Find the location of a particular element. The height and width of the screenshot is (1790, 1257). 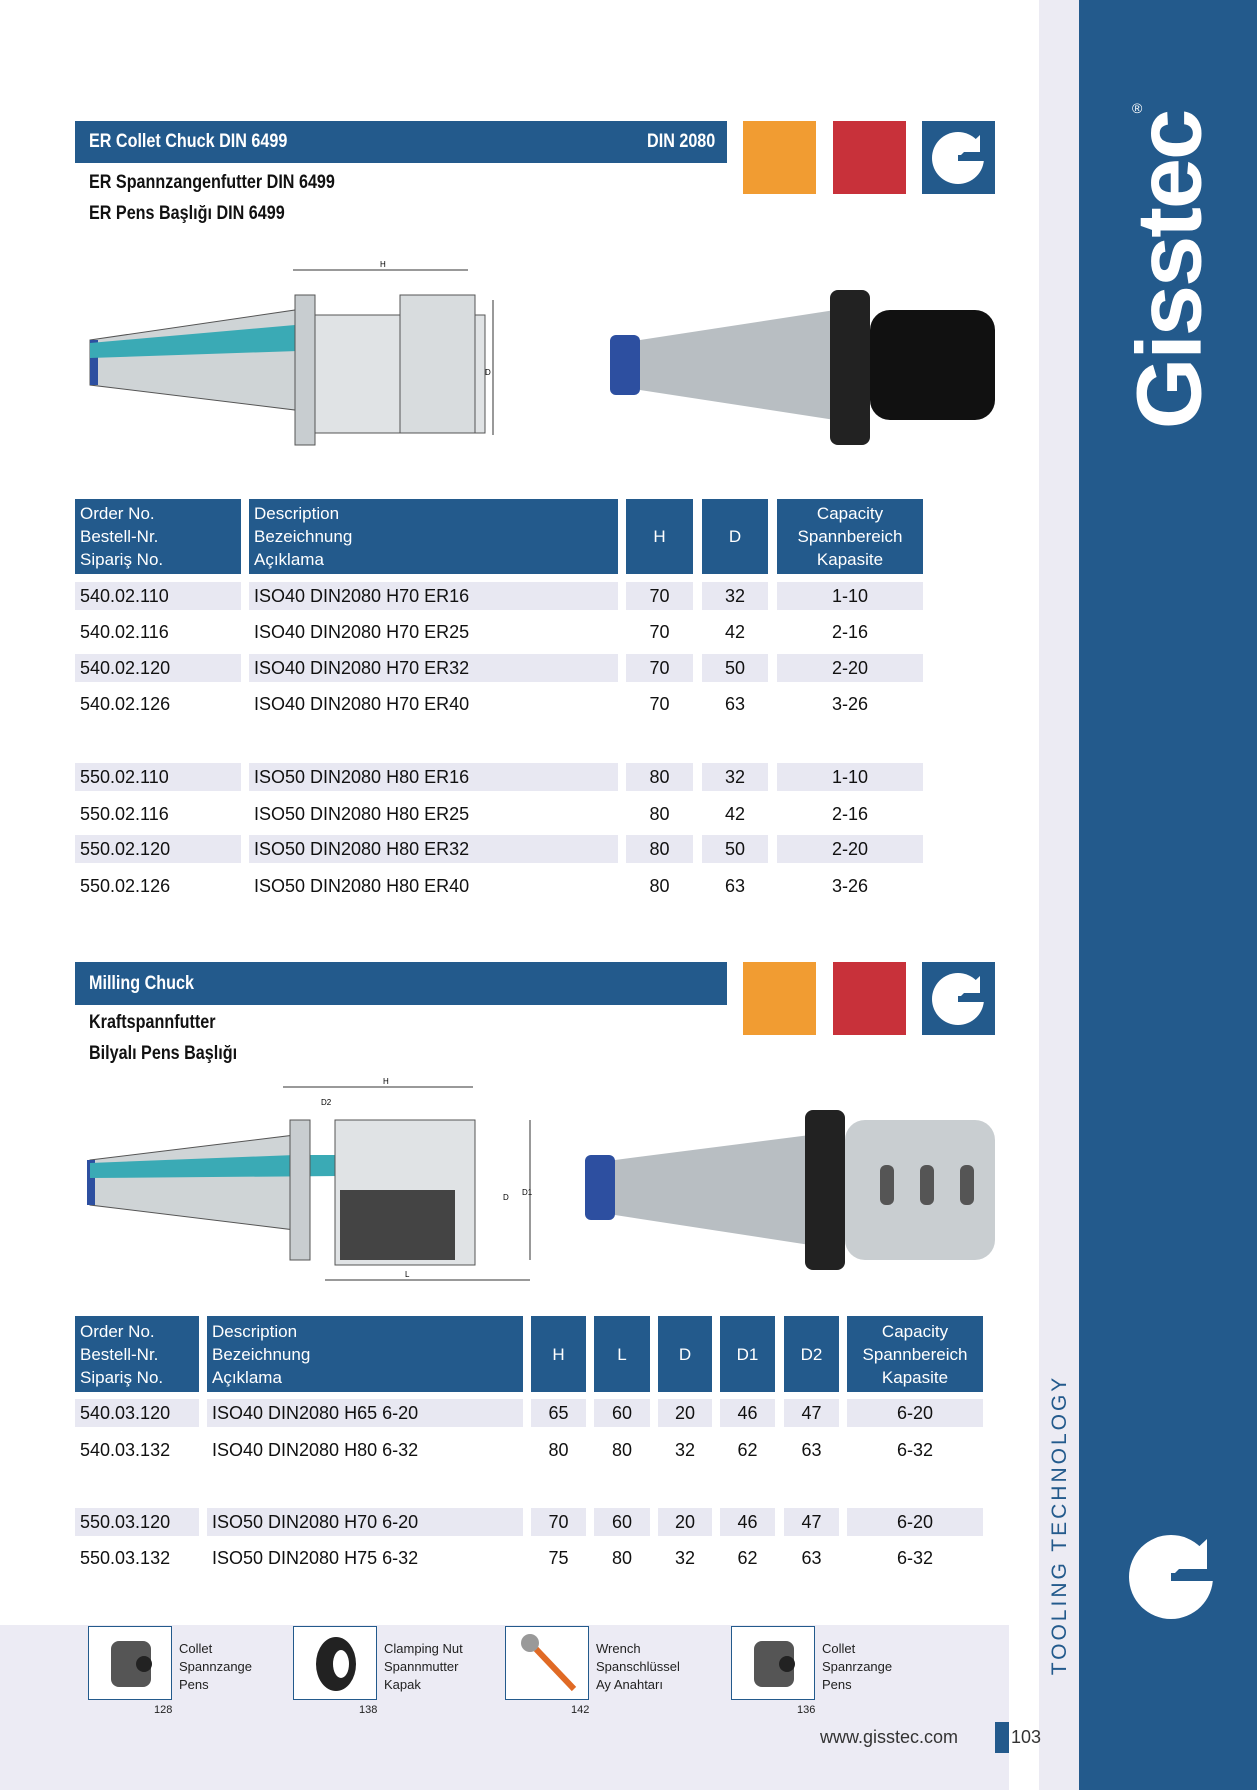

cell-description: ISO40 DIN2080 H70 ER32 is located at coordinates (433, 668).